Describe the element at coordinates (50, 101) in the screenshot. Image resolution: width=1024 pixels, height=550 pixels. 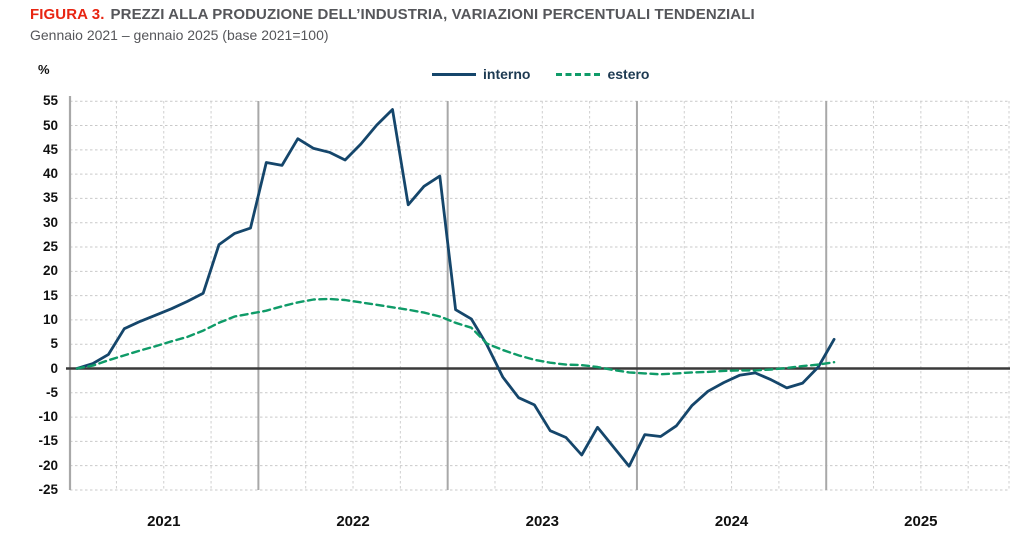
I see `y-tick-label: 55` at that location.